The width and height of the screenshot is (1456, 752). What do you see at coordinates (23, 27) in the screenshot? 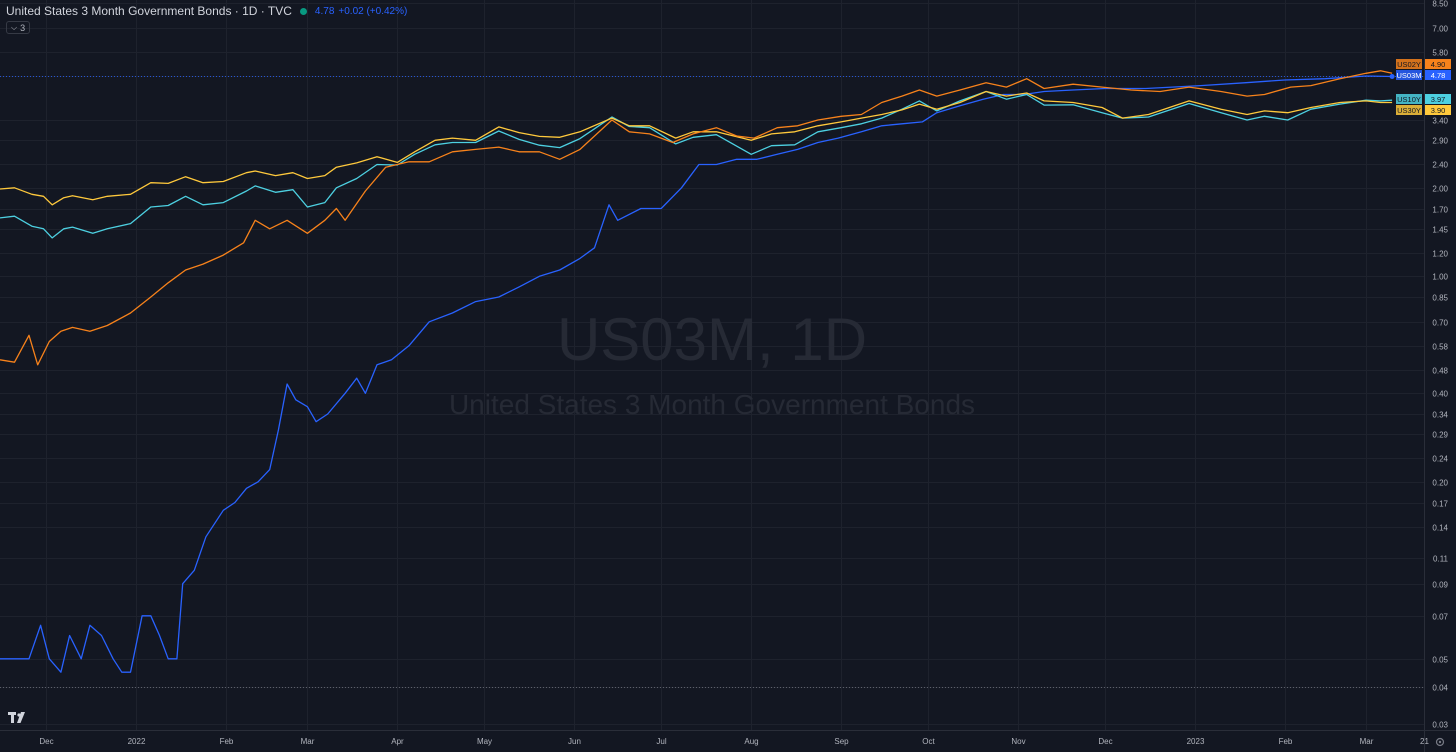
I see `indicator-count: 3` at bounding box center [23, 27].